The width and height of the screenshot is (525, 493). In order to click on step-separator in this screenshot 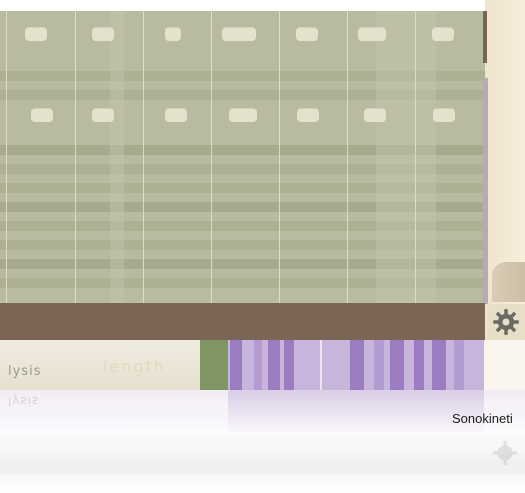, I will do `click(321, 365)`.